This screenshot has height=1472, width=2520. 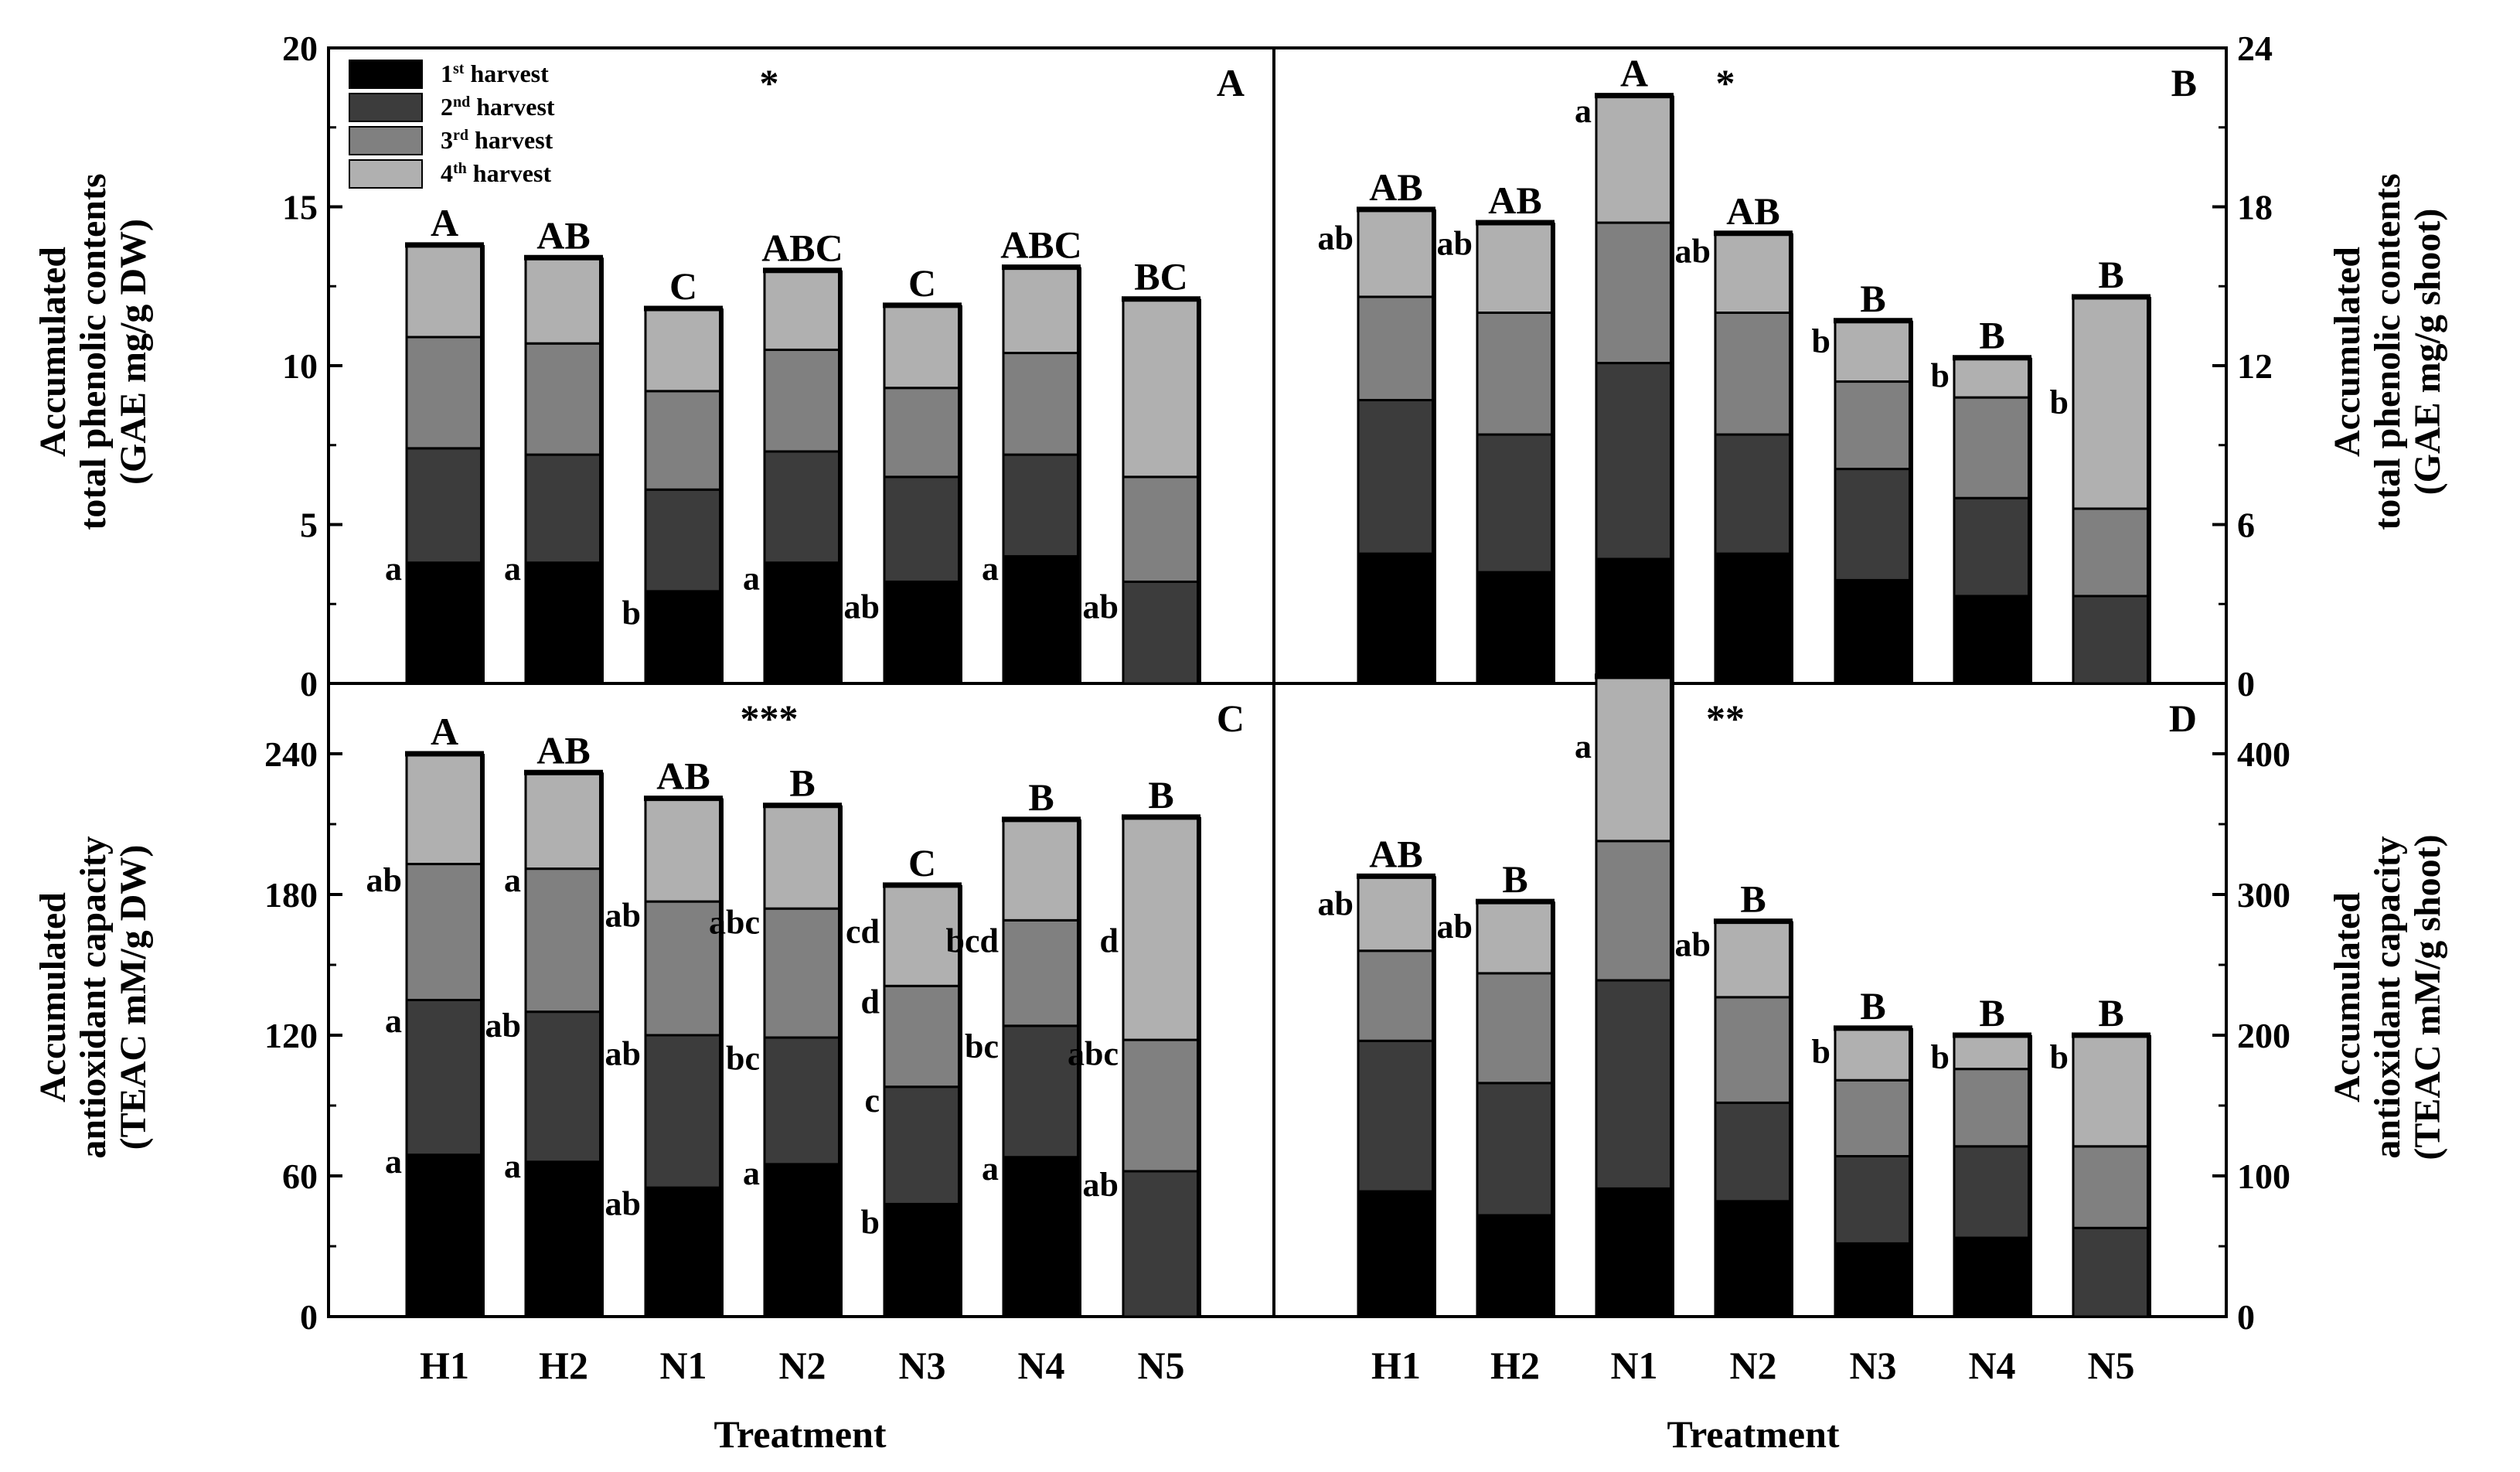 I want to click on panel-label-B: B, so click(x=2184, y=82).